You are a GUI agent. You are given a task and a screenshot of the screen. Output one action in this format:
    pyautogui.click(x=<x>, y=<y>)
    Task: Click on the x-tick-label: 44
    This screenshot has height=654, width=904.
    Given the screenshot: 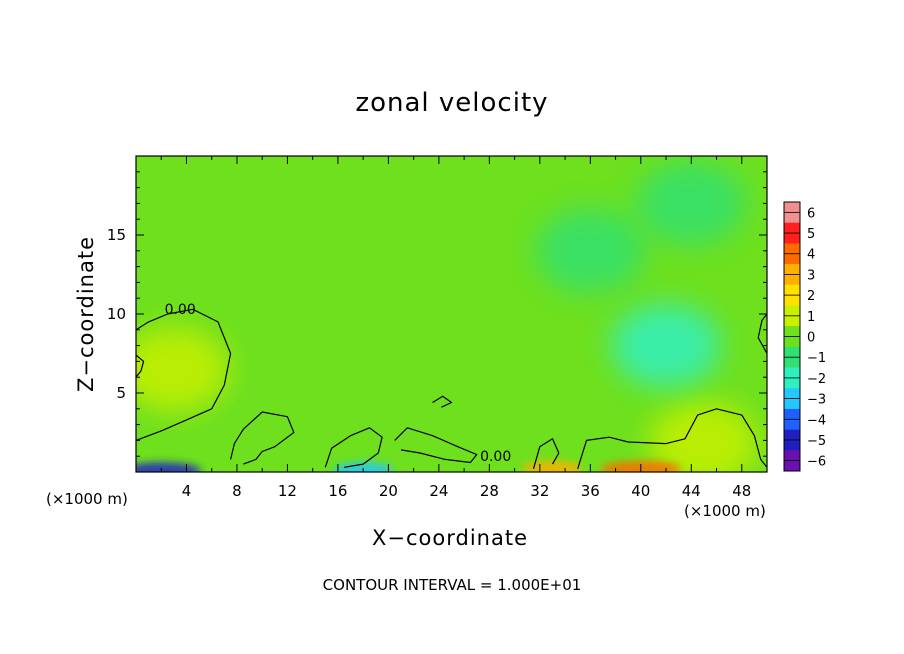 What is the action you would take?
    pyautogui.click(x=691, y=491)
    